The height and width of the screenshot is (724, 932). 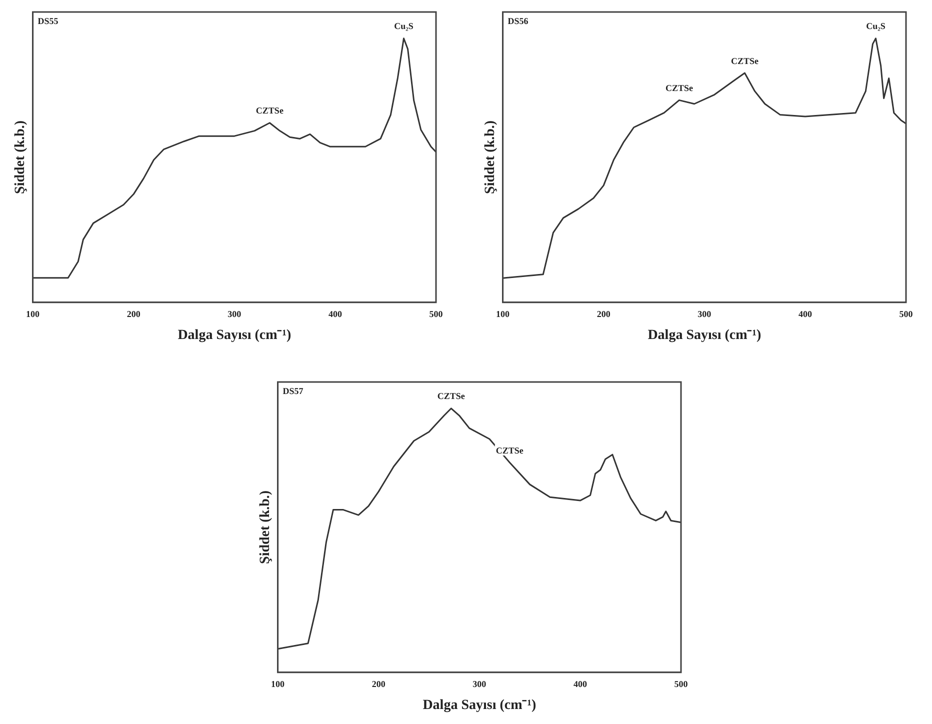 I want to click on chart-title: DS55, so click(x=48, y=21).